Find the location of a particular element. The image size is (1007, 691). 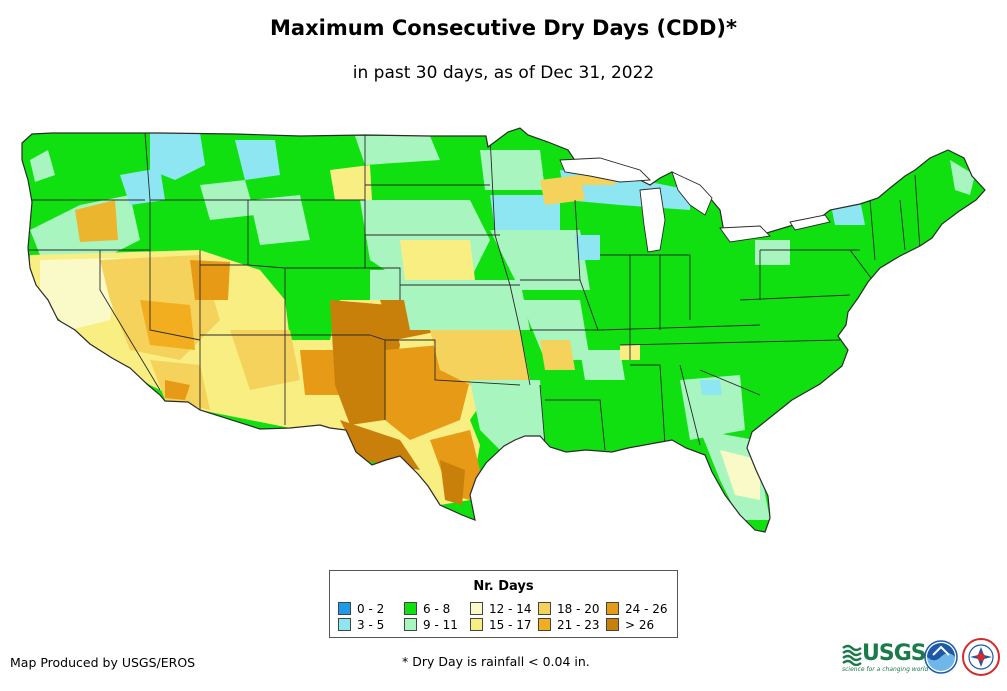

usgs-logo-text: USGS is located at coordinates (894, 653).